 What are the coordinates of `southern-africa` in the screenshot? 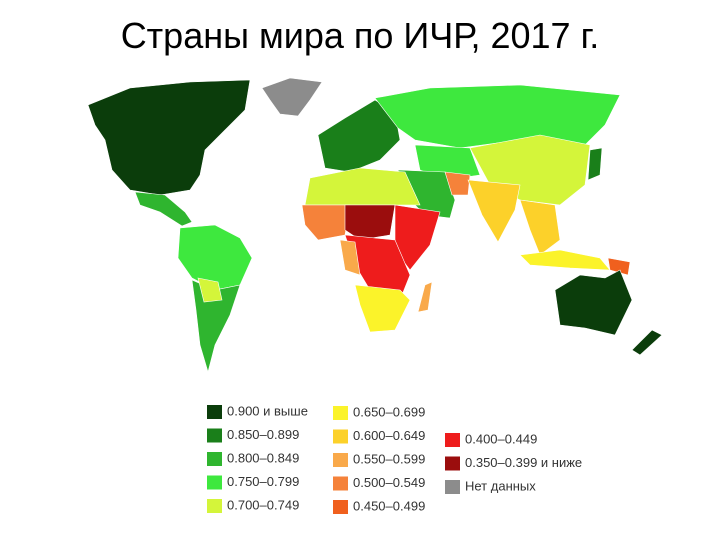 It's located at (382, 308).